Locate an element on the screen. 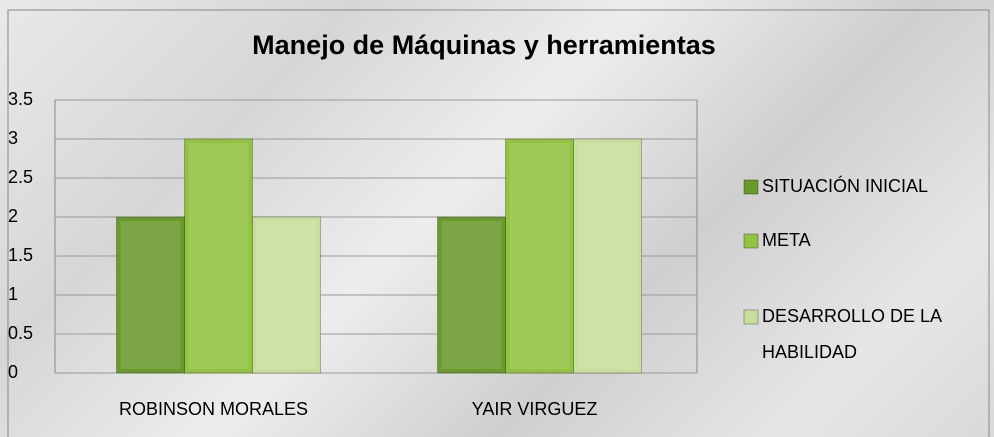  y-tick-label: 2.5 is located at coordinates (20, 177).